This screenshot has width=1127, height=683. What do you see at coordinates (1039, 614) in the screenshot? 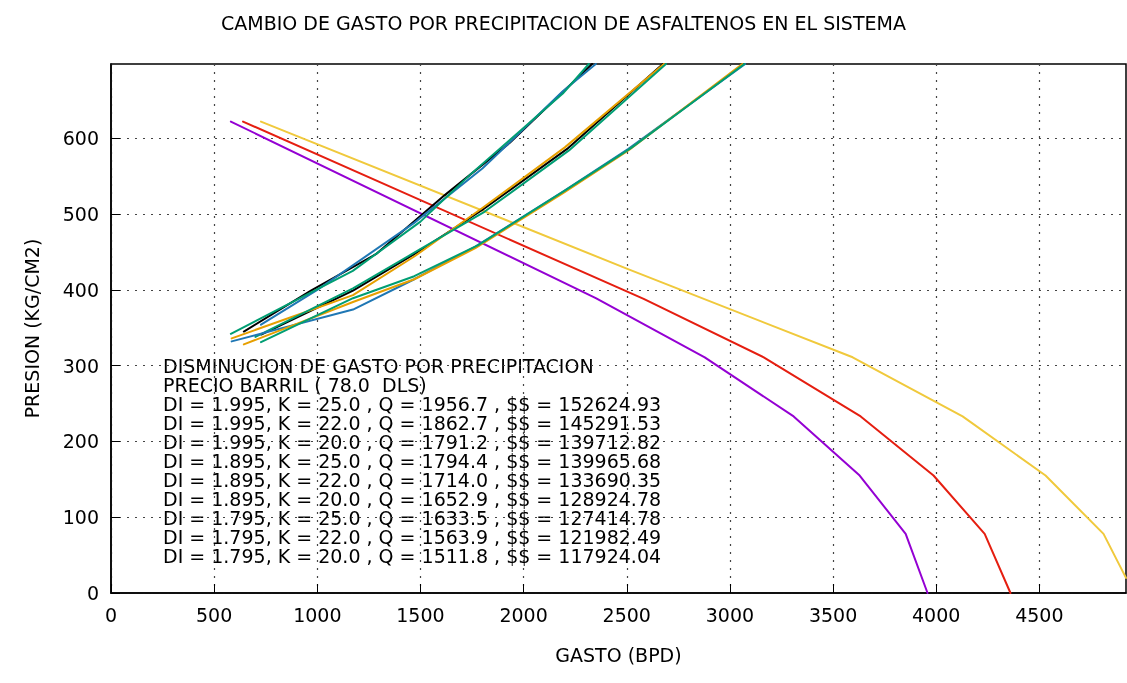
I see `x-tick-label: 4500` at bounding box center [1039, 614].